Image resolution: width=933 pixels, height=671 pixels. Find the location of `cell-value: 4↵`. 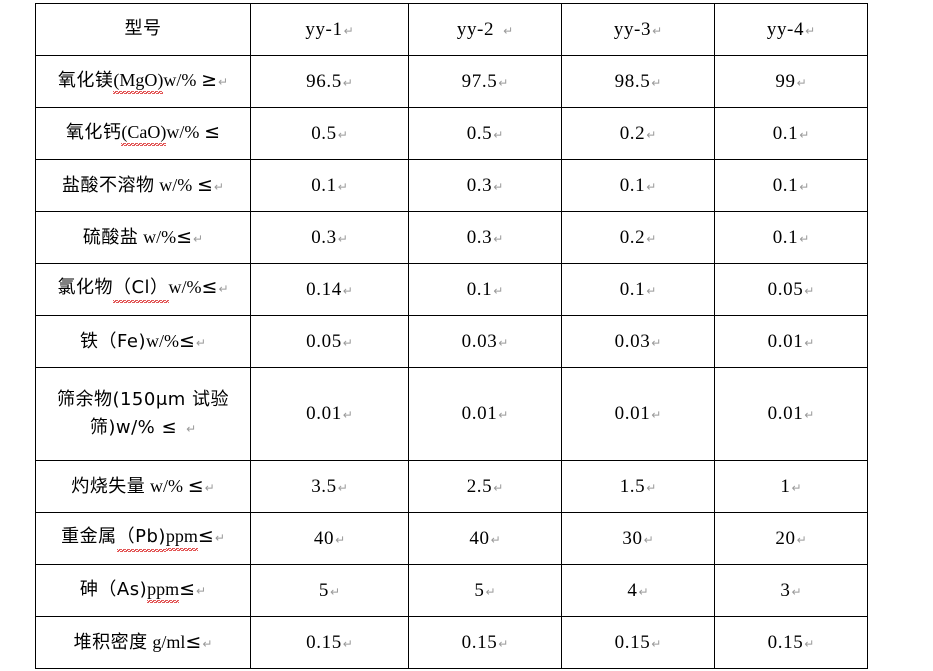

cell-value: 4↵ is located at coordinates (638, 590).